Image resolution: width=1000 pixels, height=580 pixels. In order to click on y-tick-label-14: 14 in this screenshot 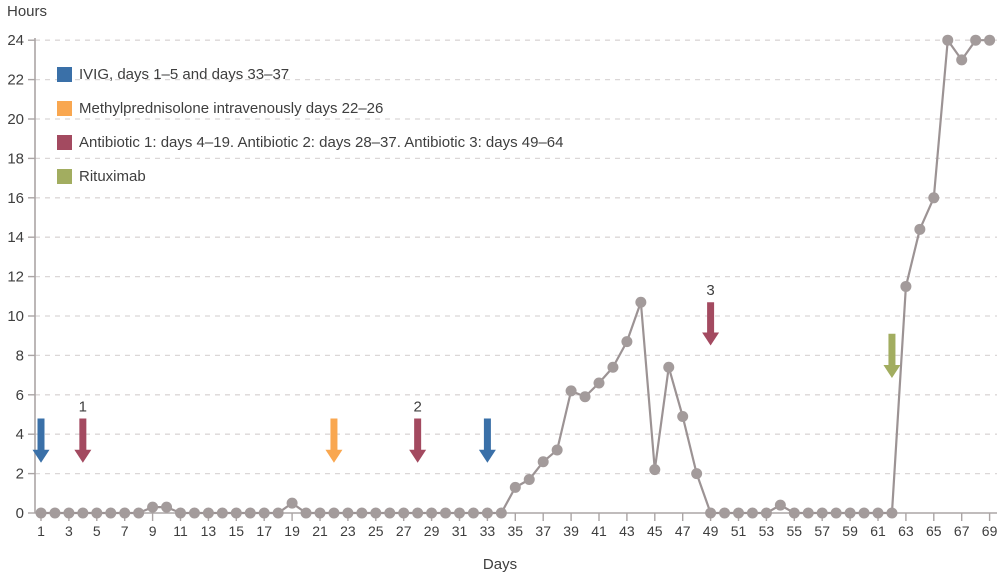, I will do `click(15, 237)`.